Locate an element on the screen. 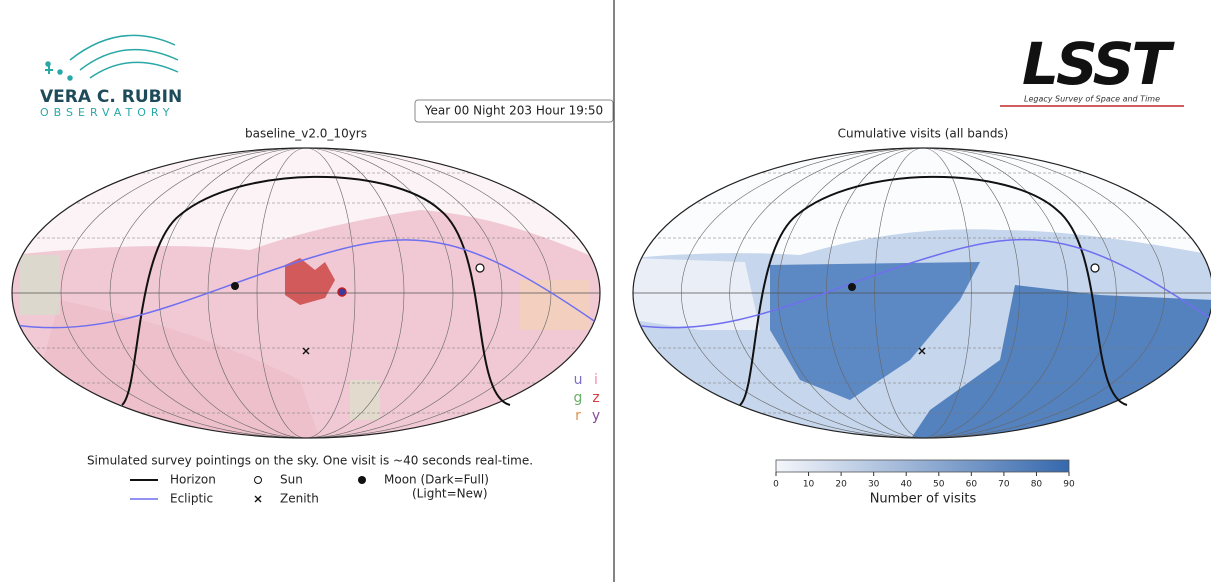 Image resolution: width=1211 pixels, height=586 pixels. right-ecliptic is located at coordinates (922, 283).